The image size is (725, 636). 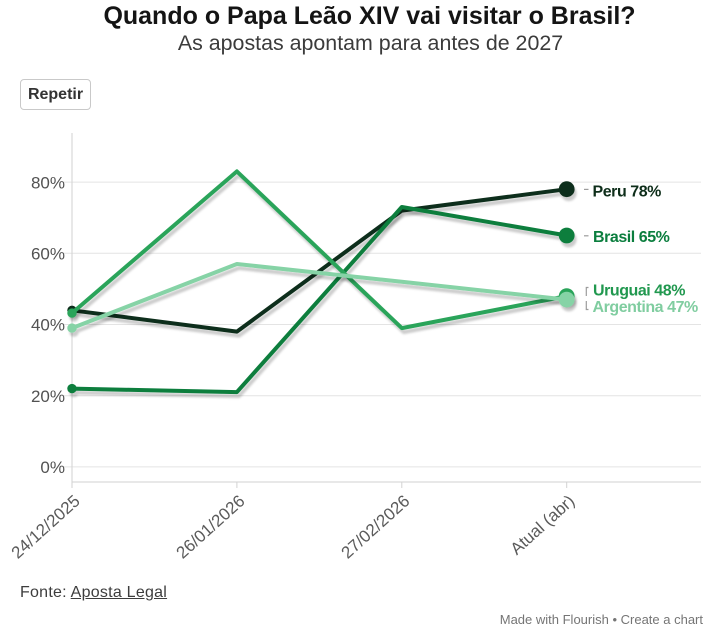 What do you see at coordinates (46, 526) in the screenshot?
I see `svg-text: 24/12/2025` at bounding box center [46, 526].